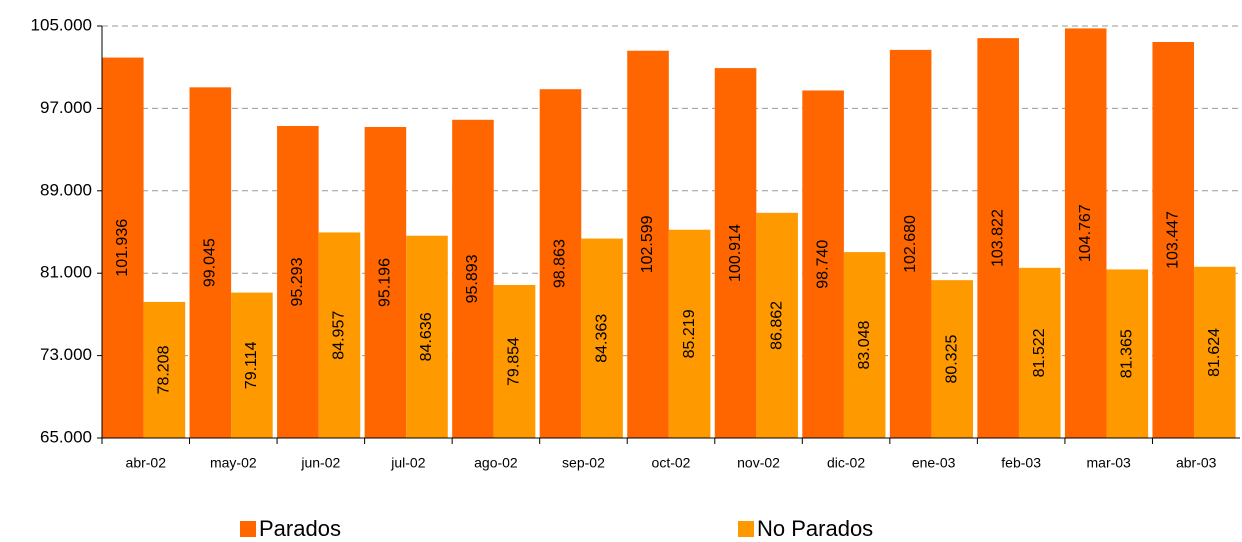 This screenshot has width=1242, height=542. I want to click on y-tick-label: 73.000, so click(66, 354).